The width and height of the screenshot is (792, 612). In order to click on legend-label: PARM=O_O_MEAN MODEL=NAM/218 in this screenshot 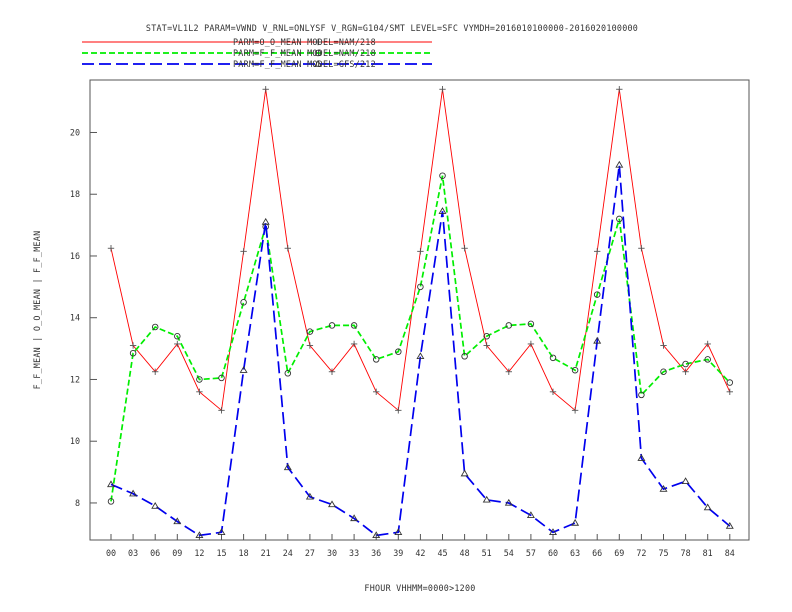, I will do `click(304, 42)`.